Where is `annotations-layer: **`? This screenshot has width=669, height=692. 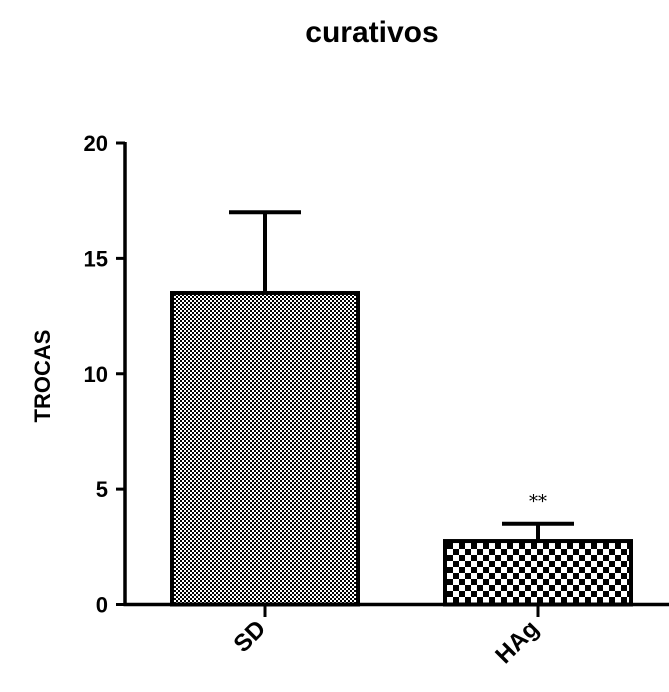
annotations-layer: ** is located at coordinates (538, 502).